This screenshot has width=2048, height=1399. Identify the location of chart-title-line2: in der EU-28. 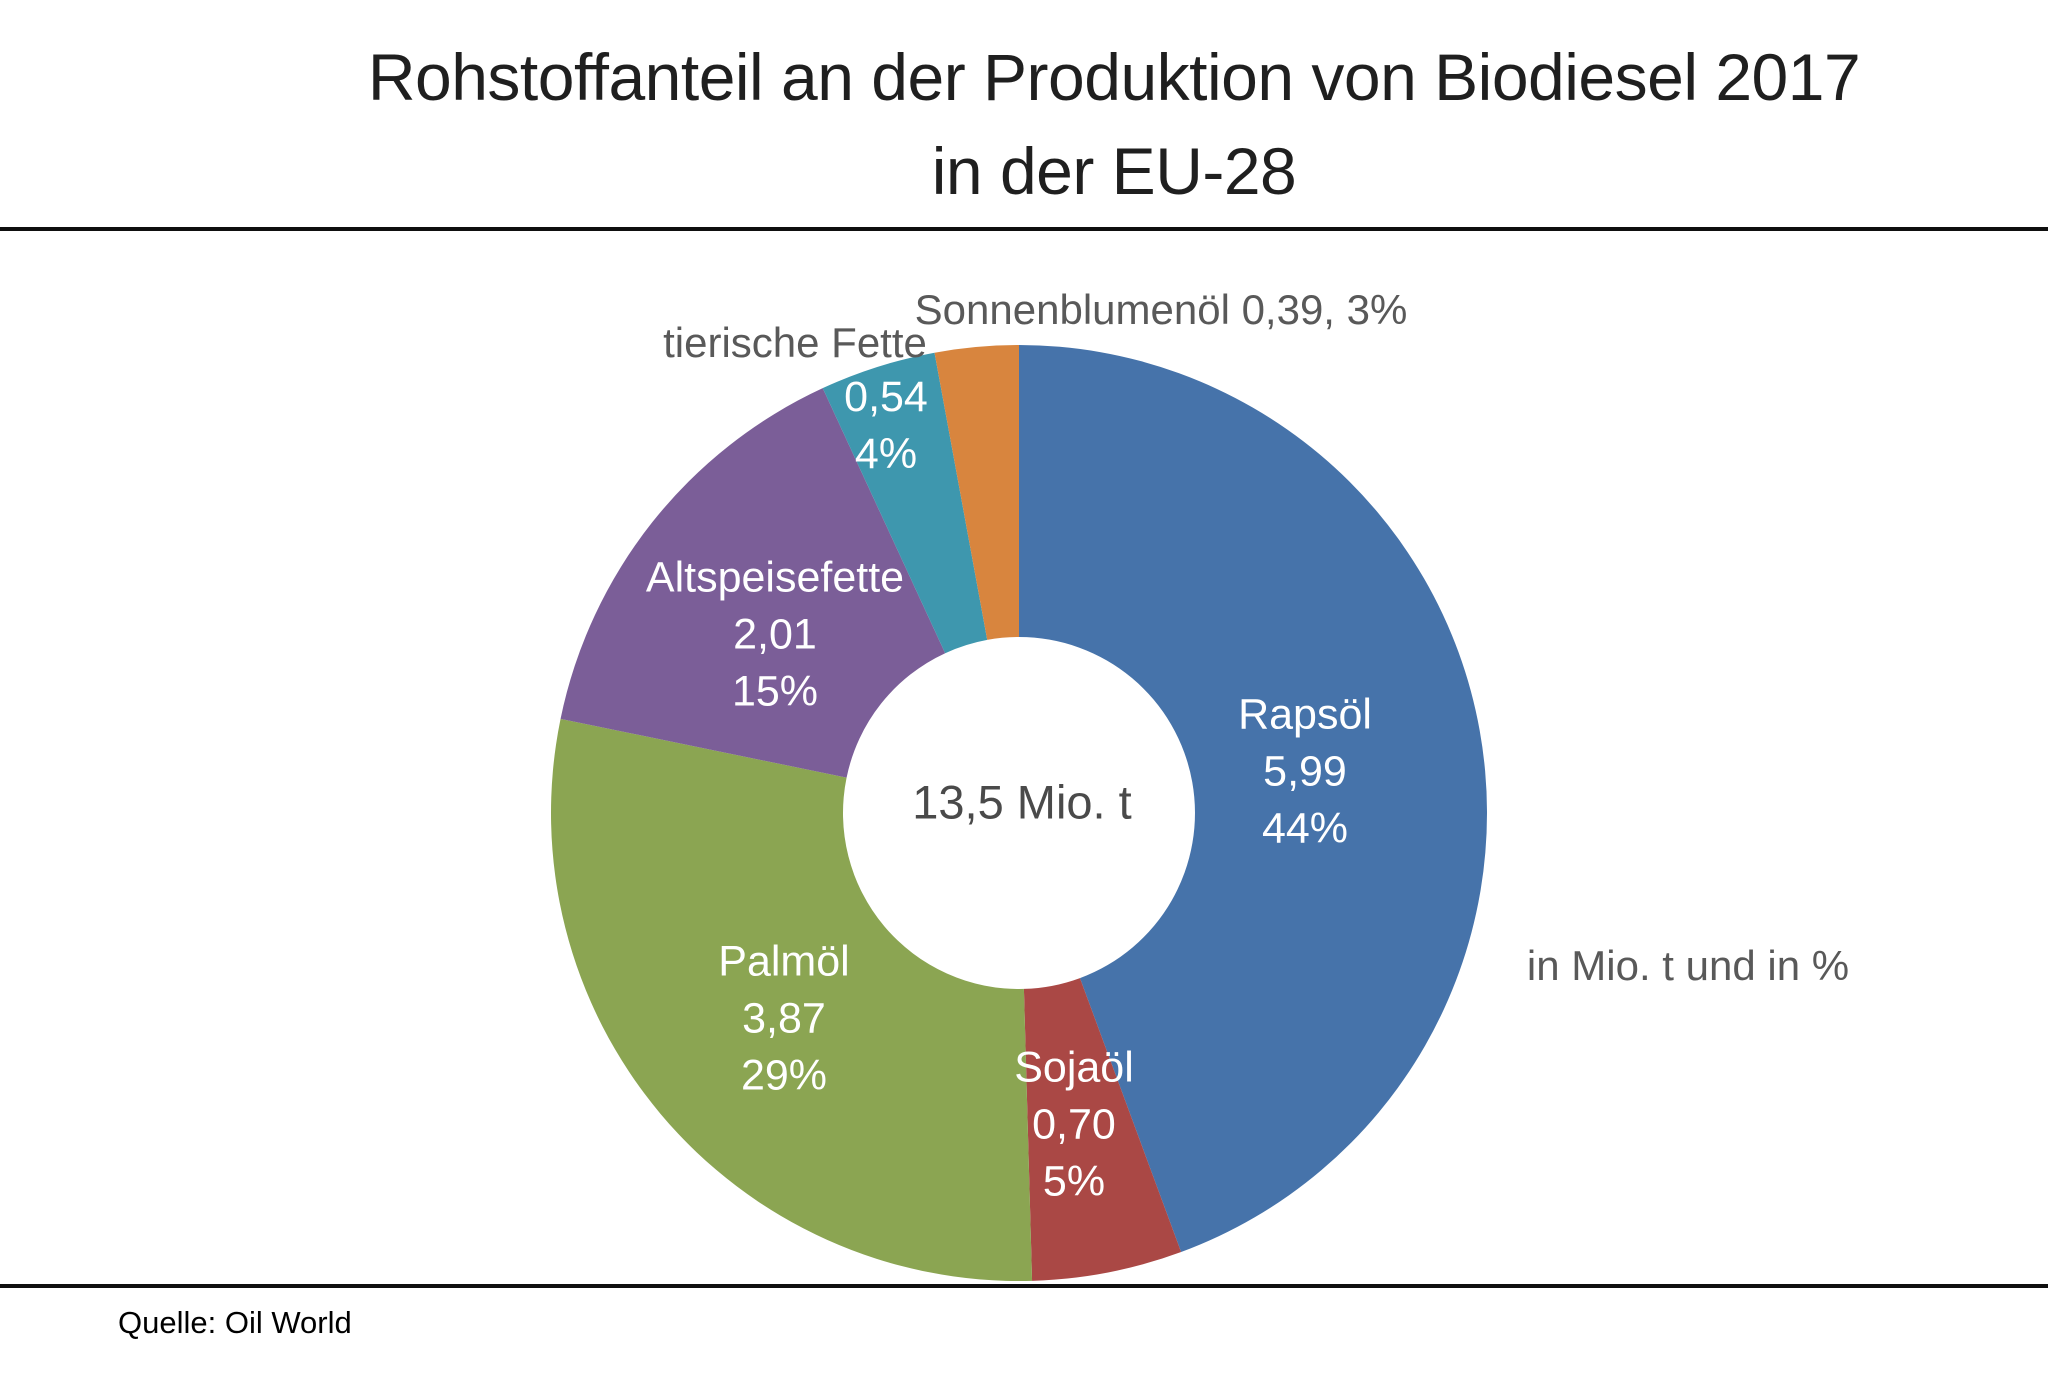
(1114, 171).